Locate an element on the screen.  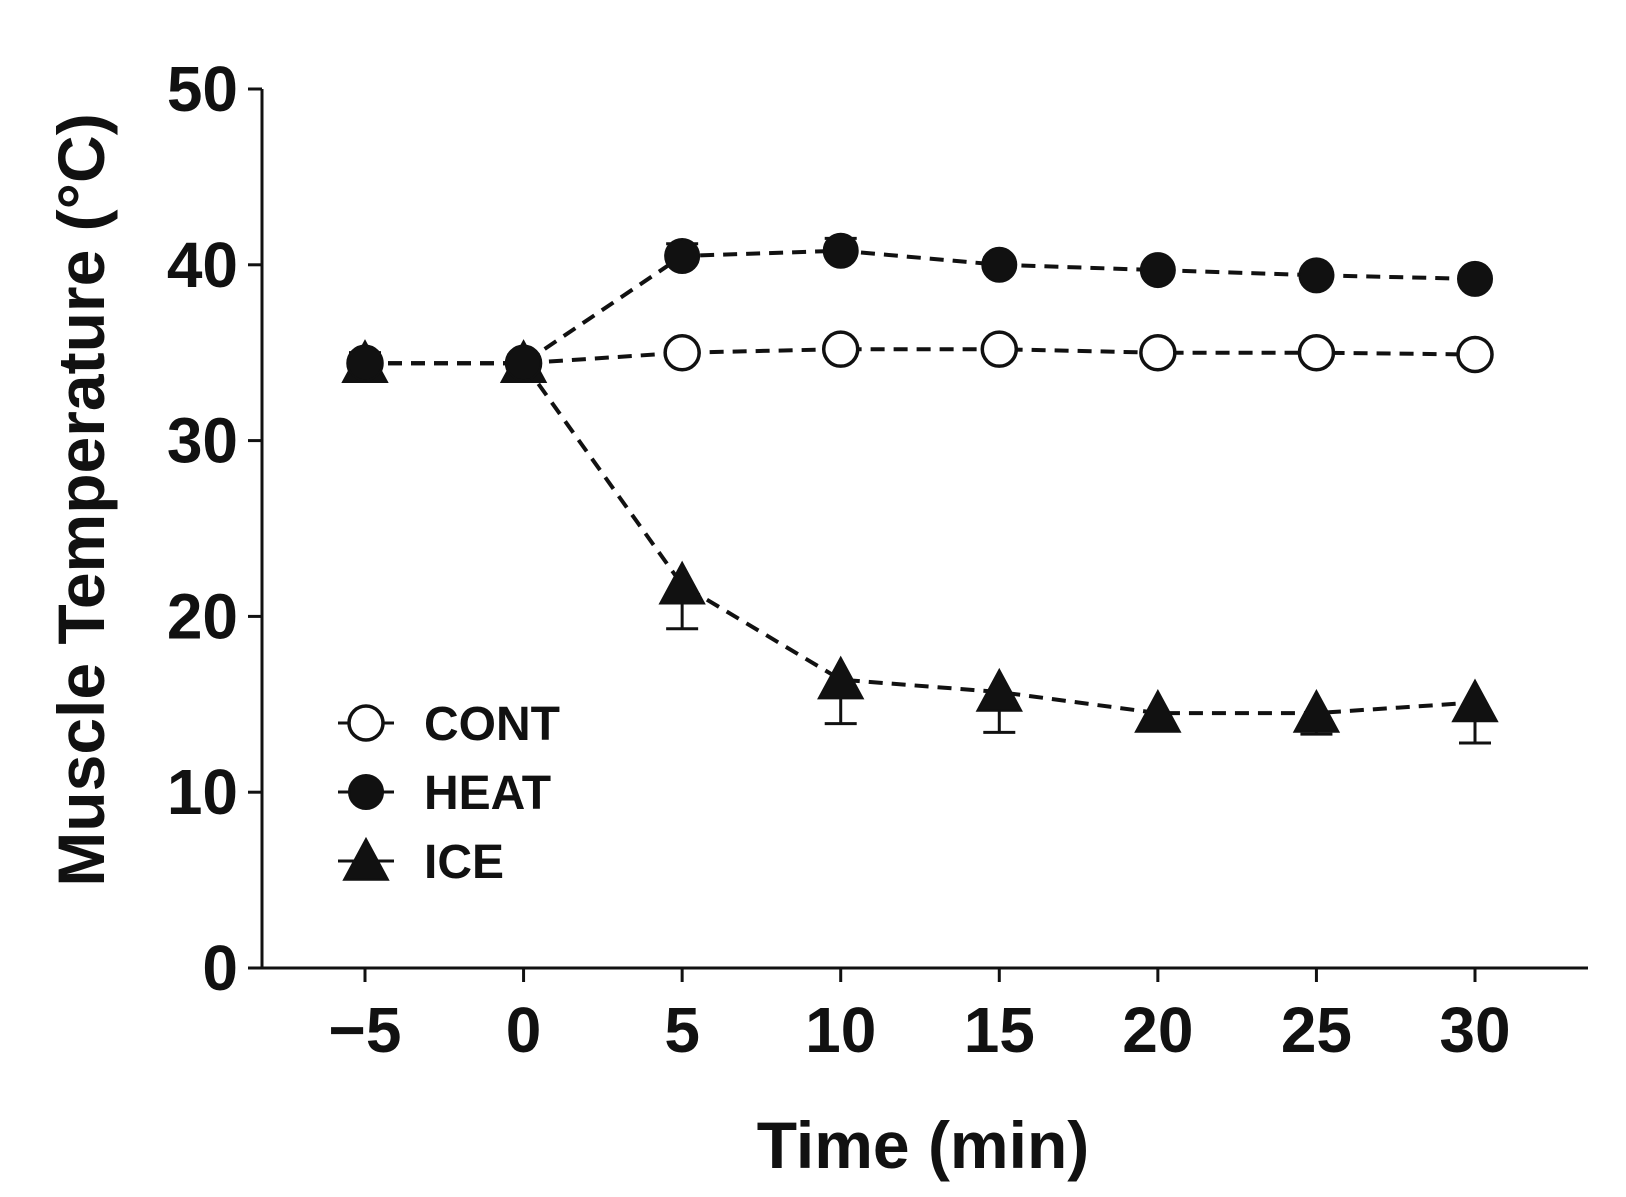
x-tick-label: 15 is located at coordinates (999, 1030).